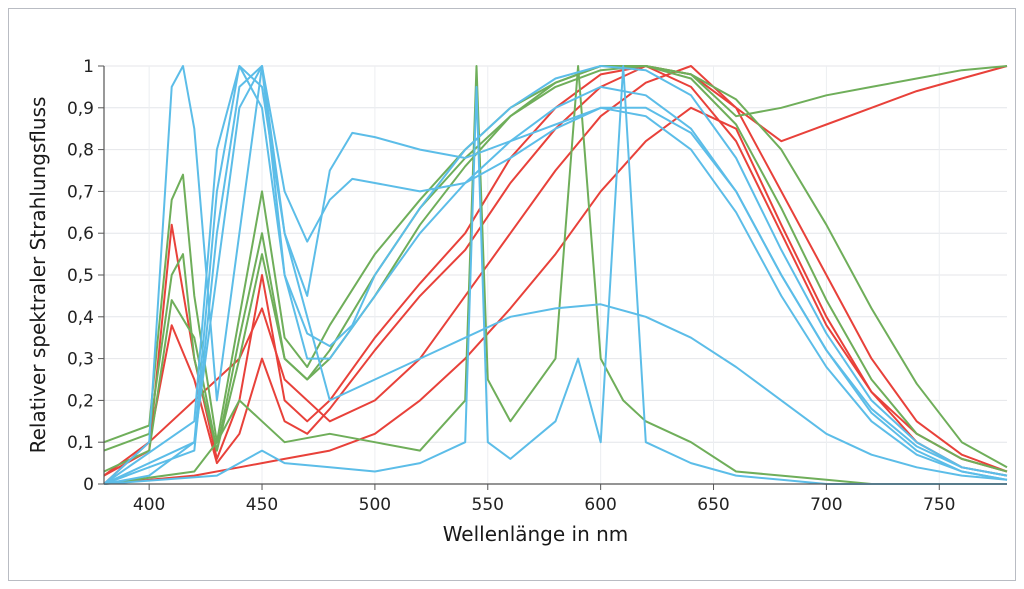 Image resolution: width=1024 pixels, height=589 pixels. I want to click on y-tick-label: 0, so click(88, 485).